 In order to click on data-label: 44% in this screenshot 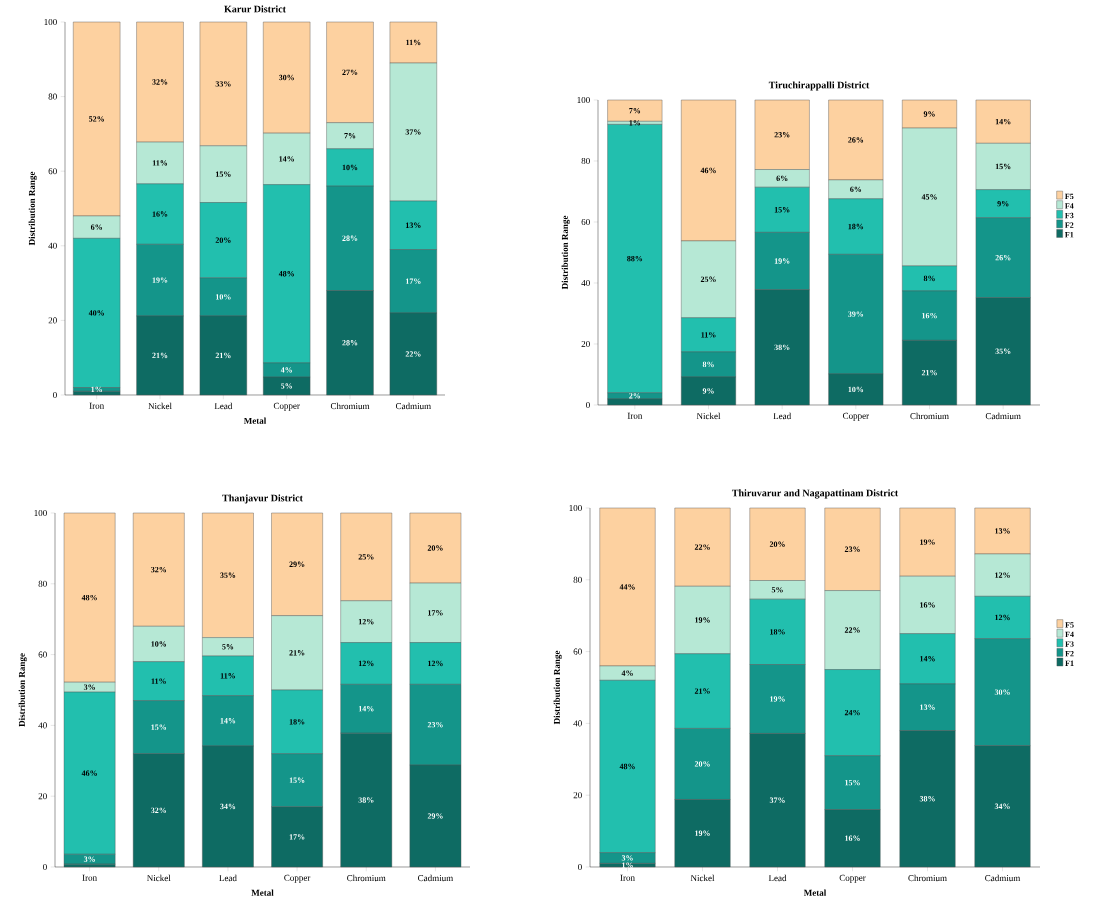, I will do `click(627, 587)`.